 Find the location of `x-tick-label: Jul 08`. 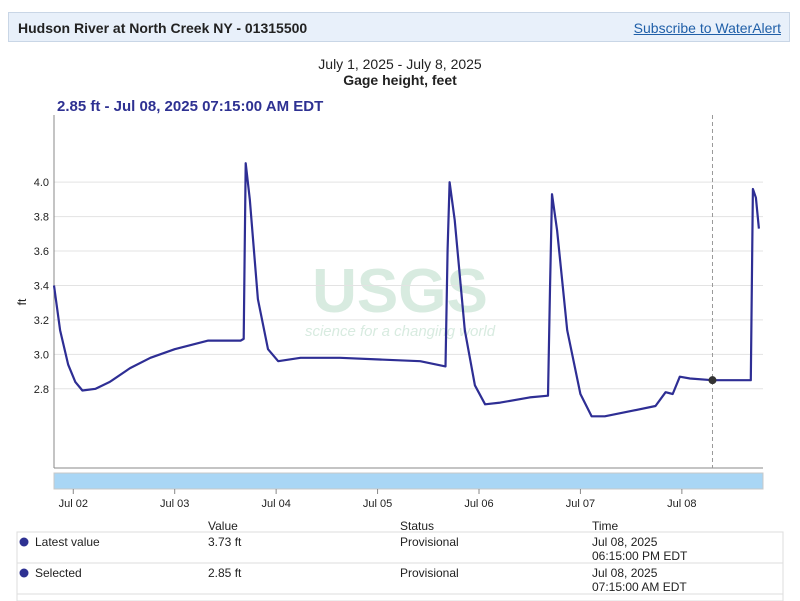

x-tick-label: Jul 08 is located at coordinates (681, 504).